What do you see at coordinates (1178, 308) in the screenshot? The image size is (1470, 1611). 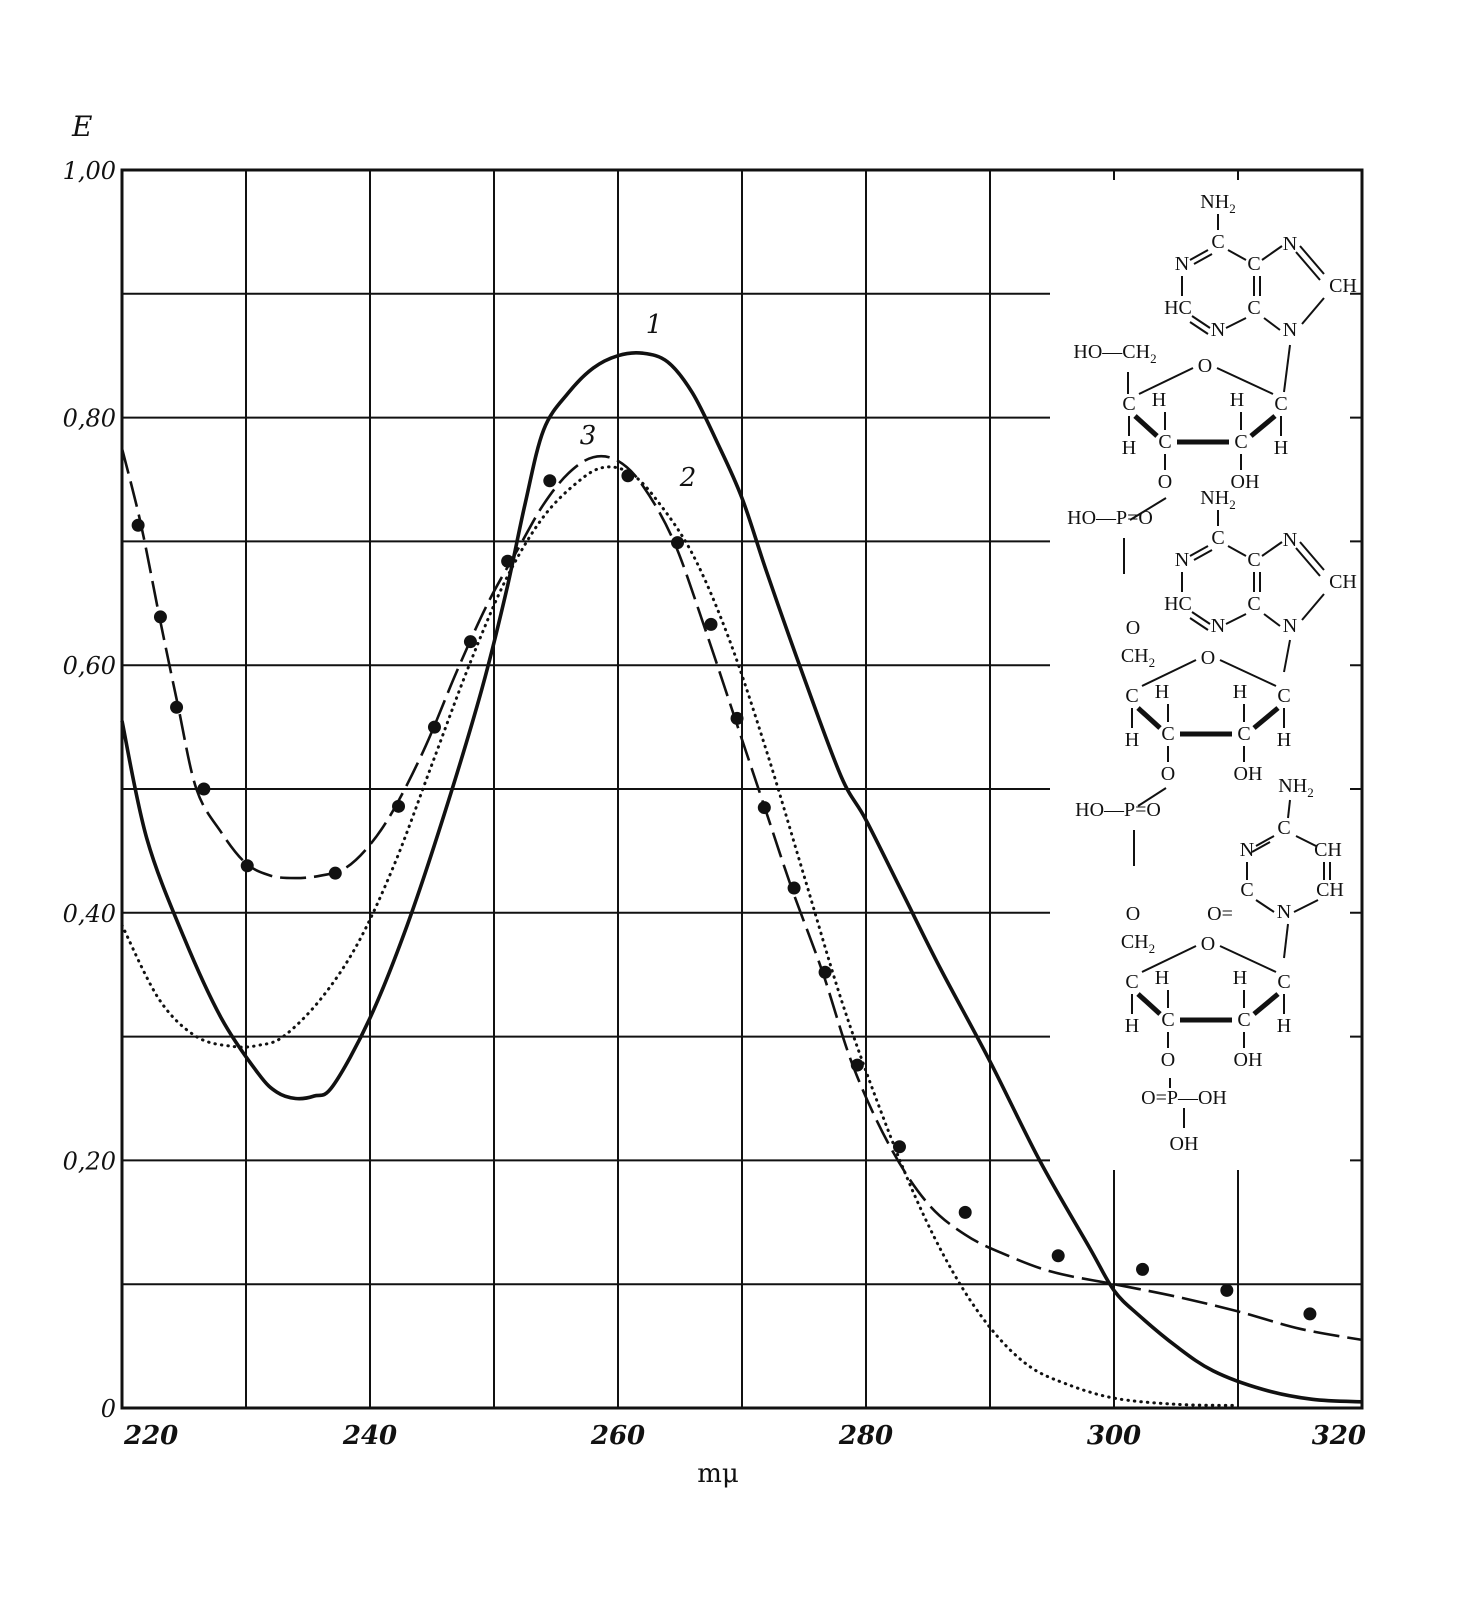 I see `structure-atom-label: HC` at bounding box center [1178, 308].